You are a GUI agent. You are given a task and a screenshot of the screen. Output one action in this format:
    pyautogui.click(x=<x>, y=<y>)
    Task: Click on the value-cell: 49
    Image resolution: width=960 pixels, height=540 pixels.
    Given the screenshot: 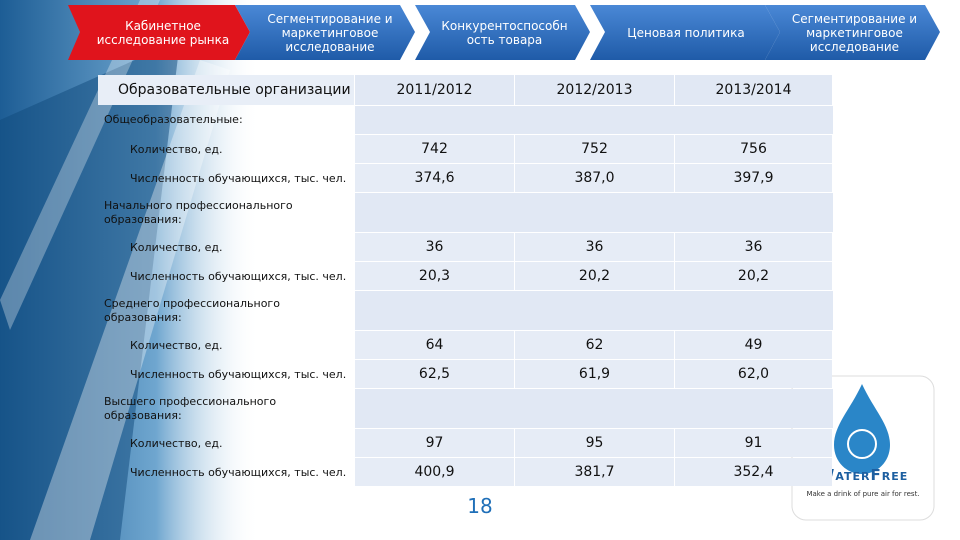 What is the action you would take?
    pyautogui.click(x=753, y=345)
    